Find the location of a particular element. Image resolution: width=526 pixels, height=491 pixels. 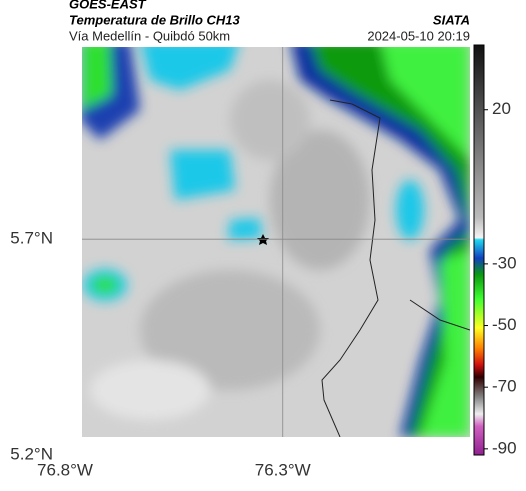

x-tick-label: 76.8°W is located at coordinates (65, 469).